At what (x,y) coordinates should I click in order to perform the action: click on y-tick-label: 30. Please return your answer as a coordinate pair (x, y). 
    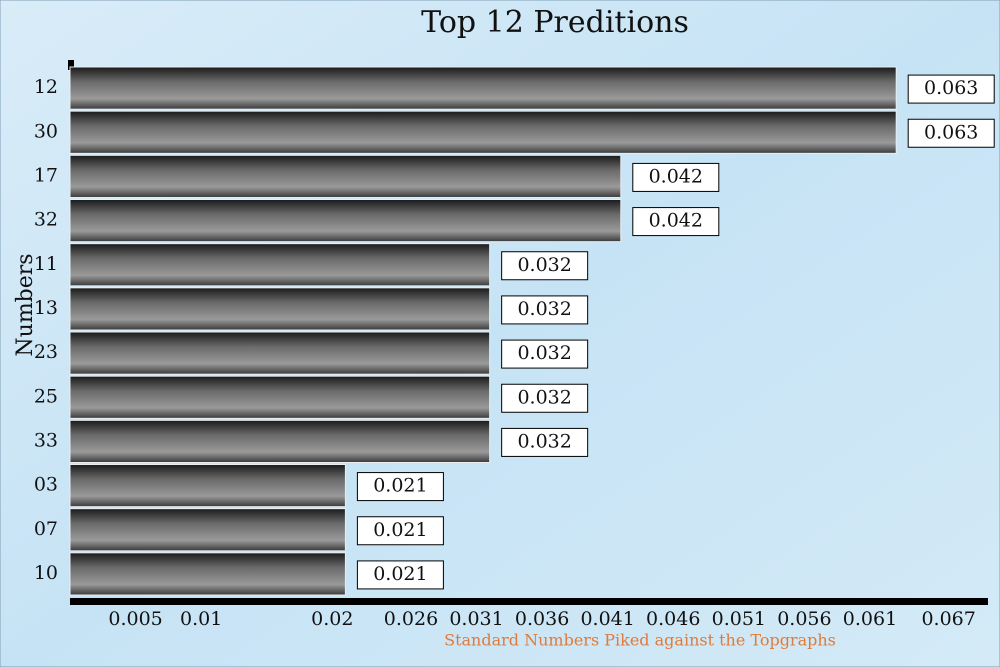
    Looking at the image, I should click on (46, 131).